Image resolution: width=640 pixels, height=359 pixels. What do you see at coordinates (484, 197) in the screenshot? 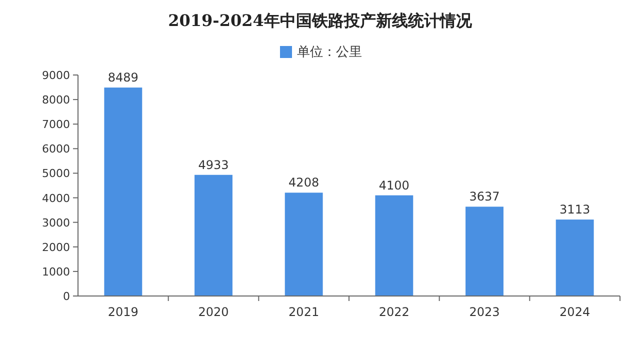
I see `data-label: 3637` at bounding box center [484, 197].